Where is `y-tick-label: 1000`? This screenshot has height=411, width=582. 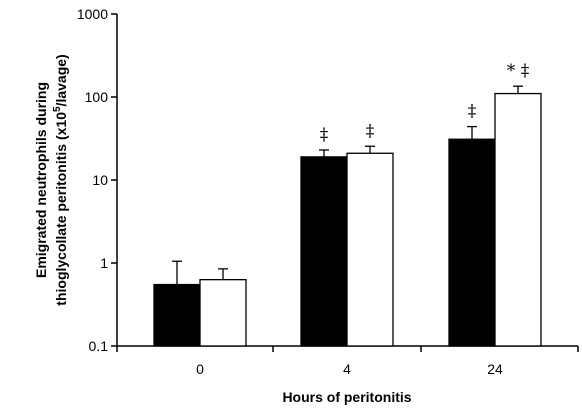 y-tick-label: 1000 is located at coordinates (92, 14).